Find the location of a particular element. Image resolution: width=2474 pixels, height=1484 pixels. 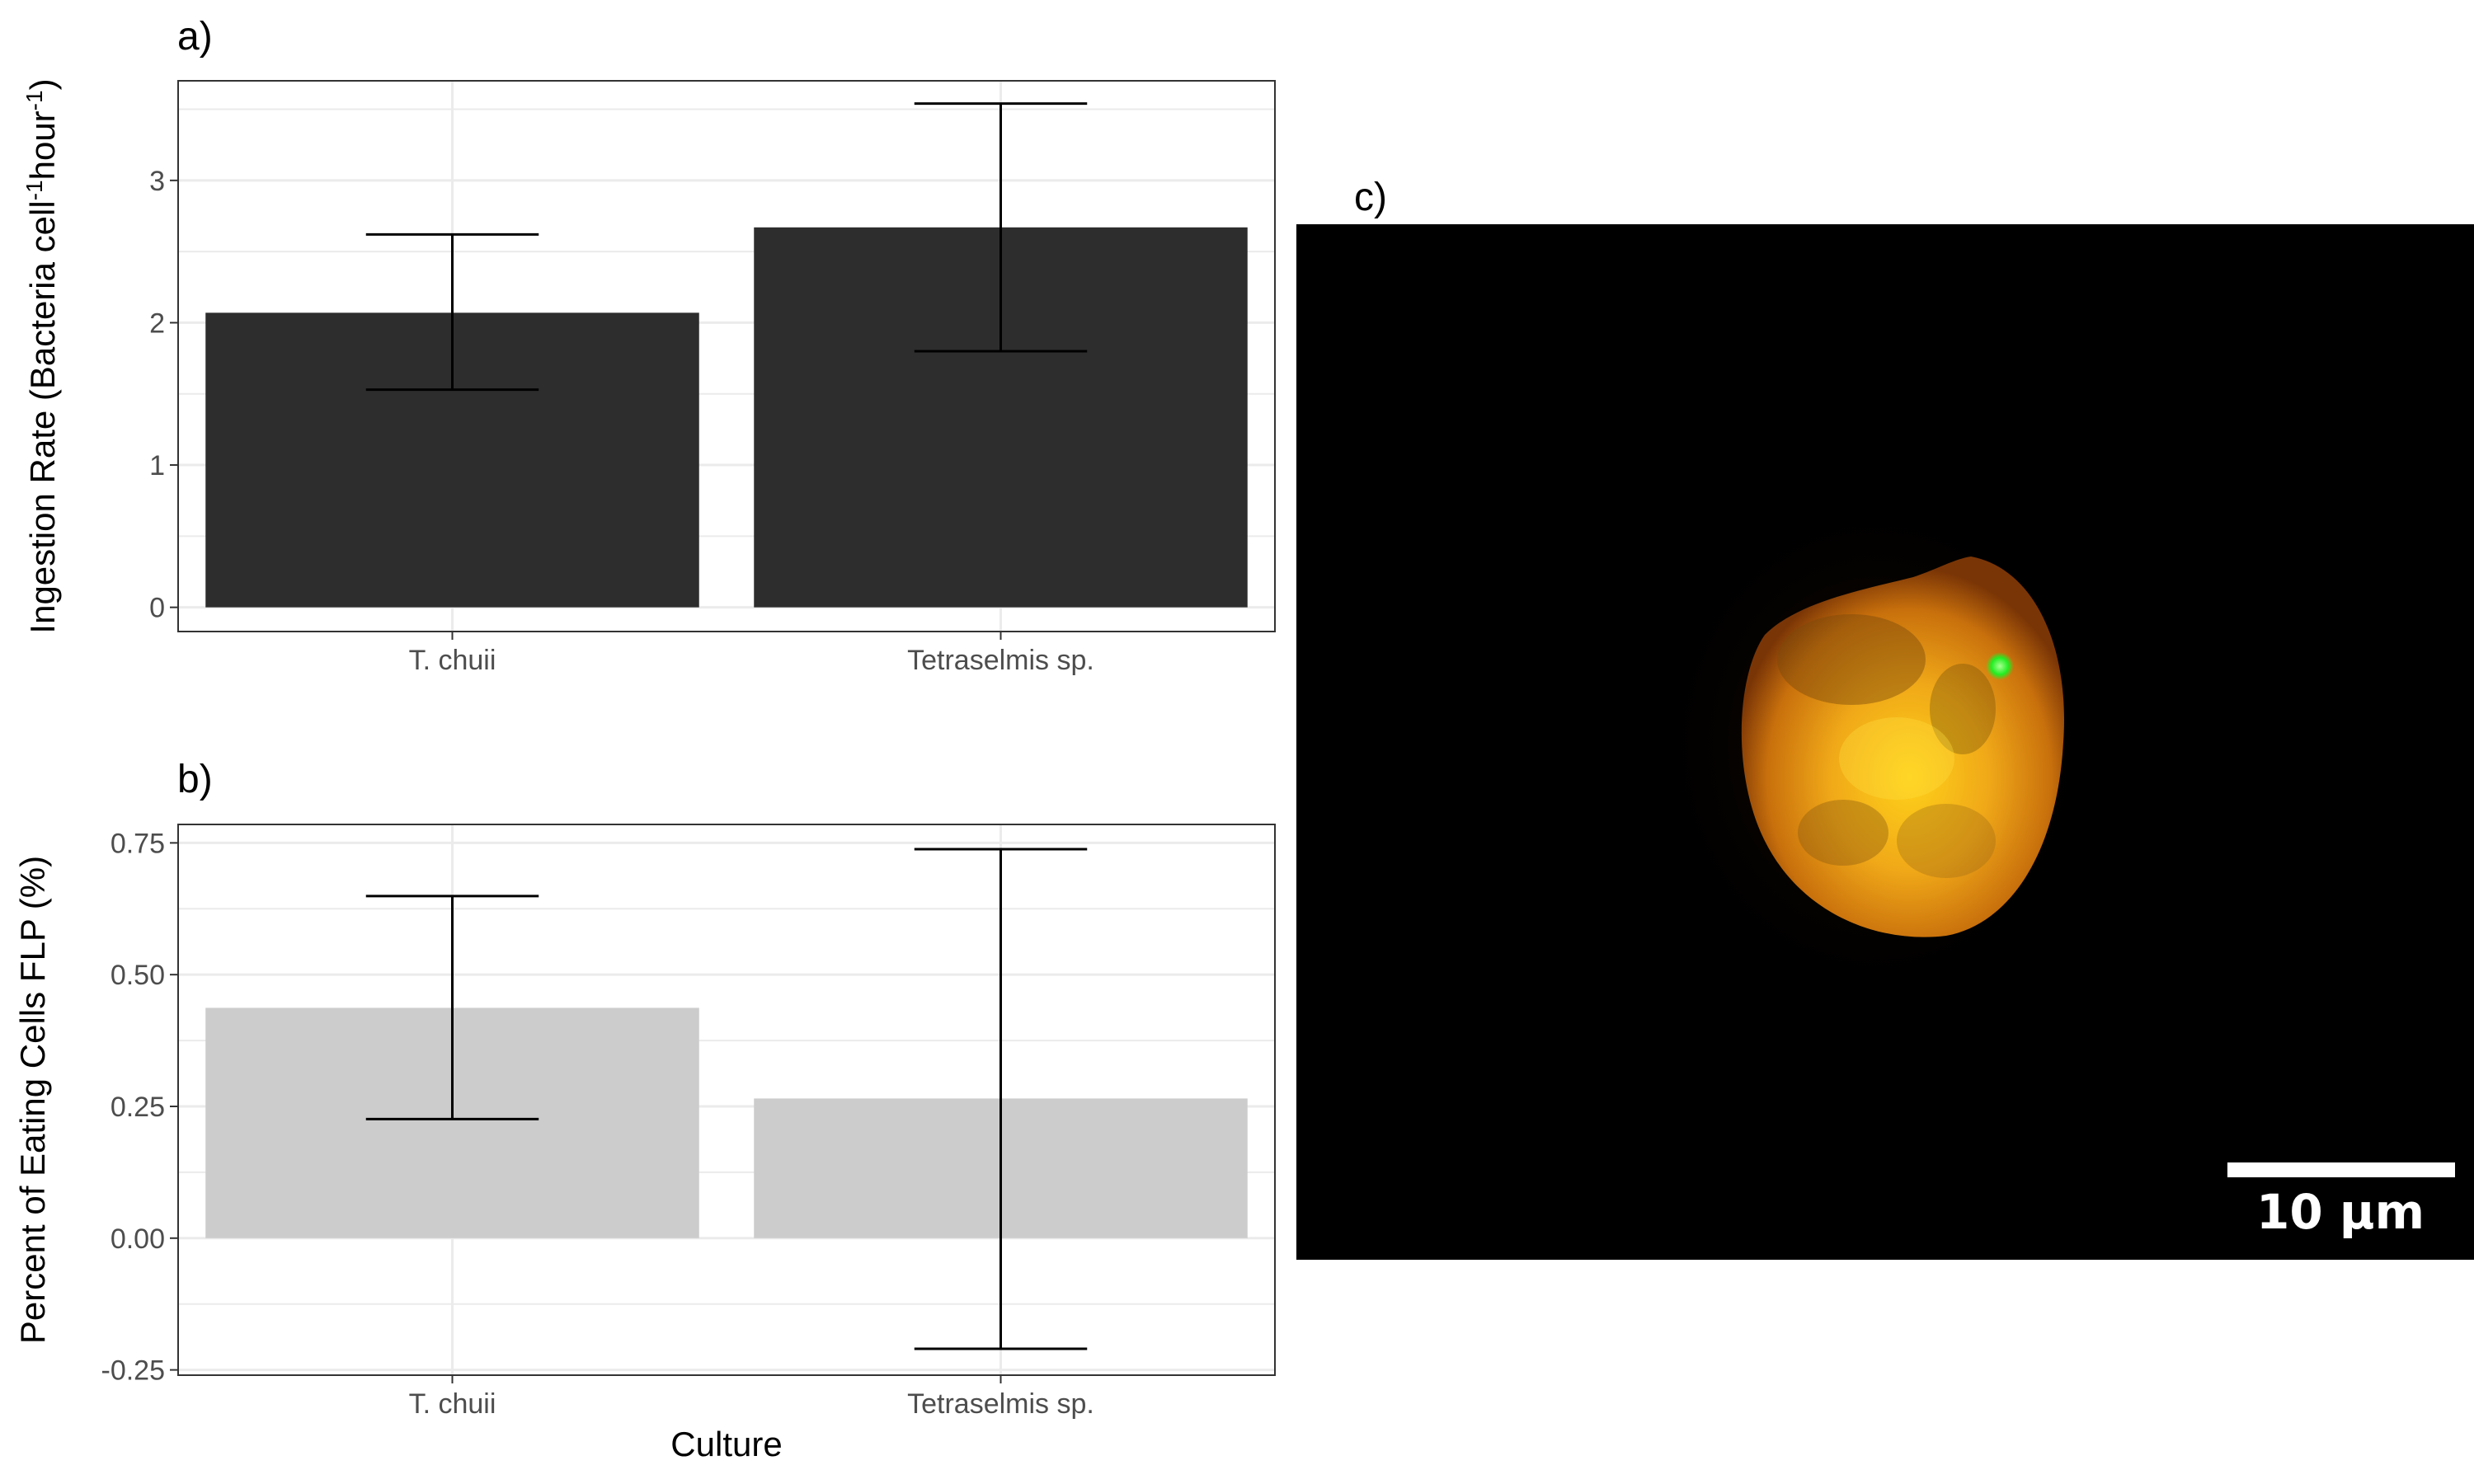

panel-a-y-tick-label: 1 is located at coordinates (157, 465).